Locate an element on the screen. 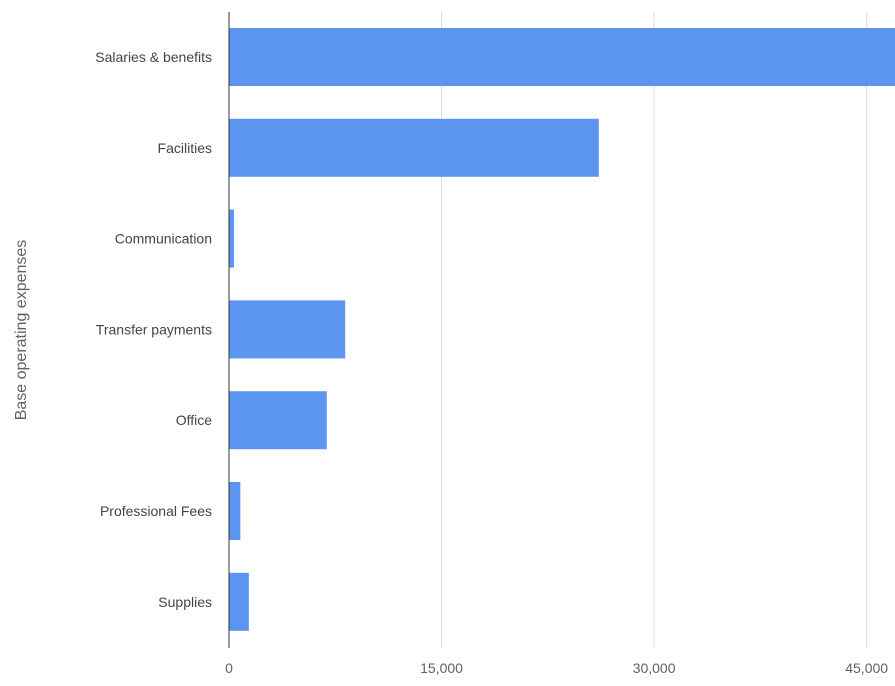 Image resolution: width=895 pixels, height=686 pixels. x-tick-label: 30,000 is located at coordinates (654, 668).